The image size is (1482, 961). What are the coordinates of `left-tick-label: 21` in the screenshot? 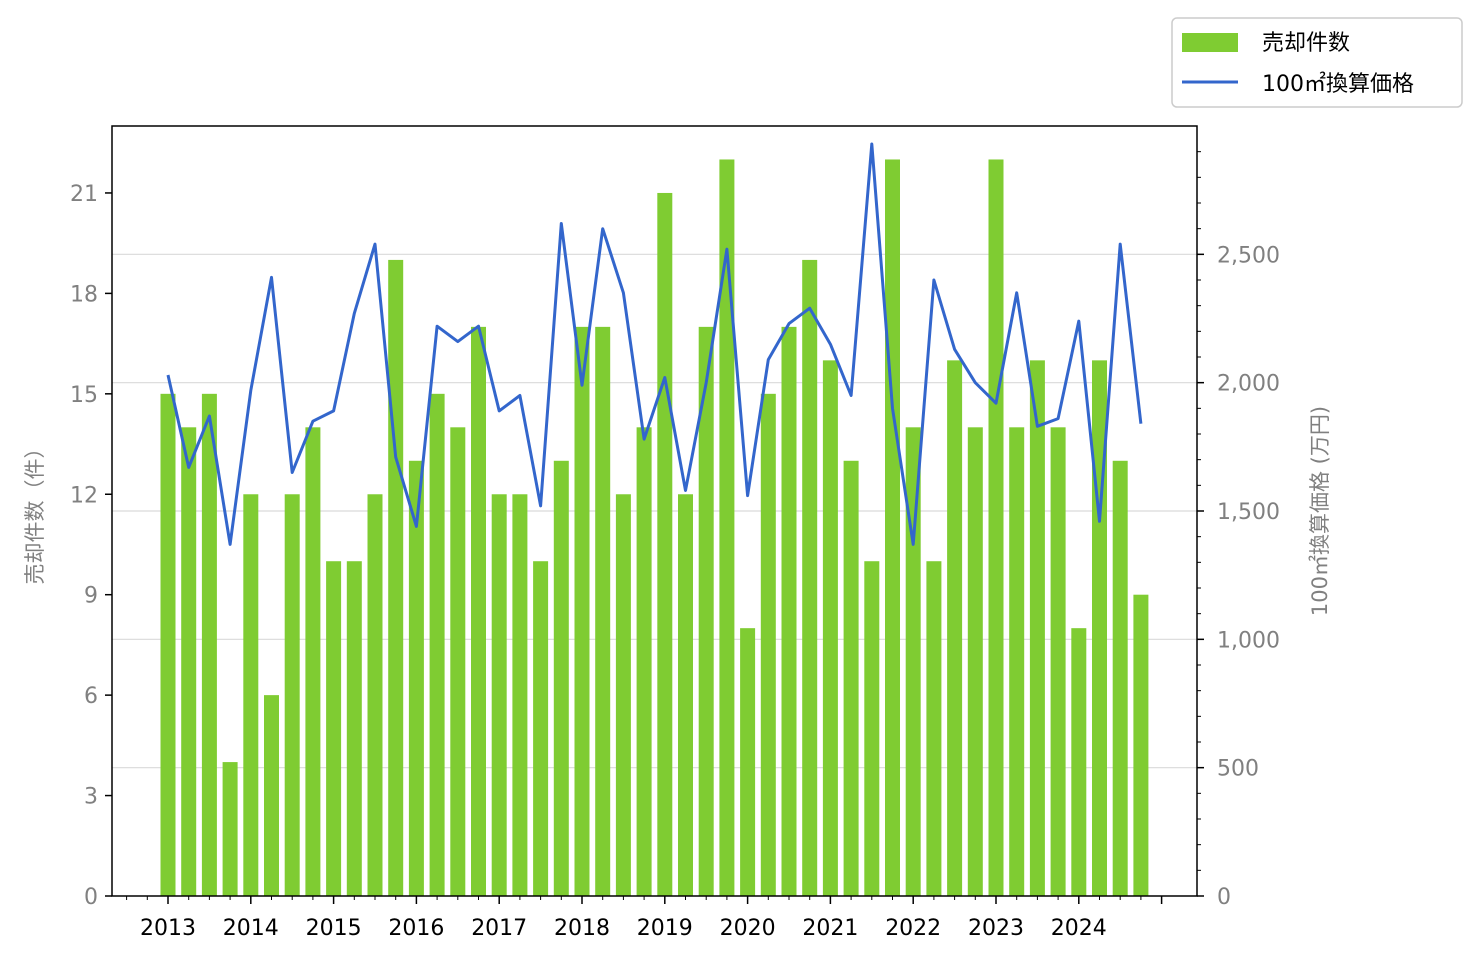 It's located at (84, 194).